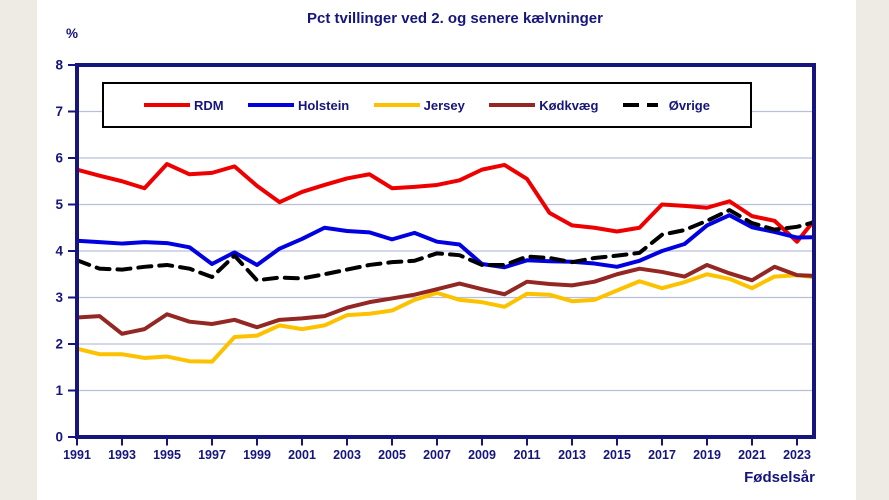 Image resolution: width=889 pixels, height=500 pixels. I want to click on x-tick-label: 2003, so click(347, 455).